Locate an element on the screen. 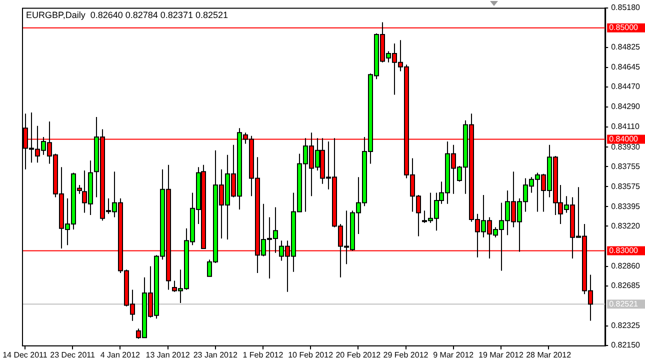 The width and height of the screenshot is (645, 361). x-tick-label: 23 Dec 2011 is located at coordinates (73, 355).